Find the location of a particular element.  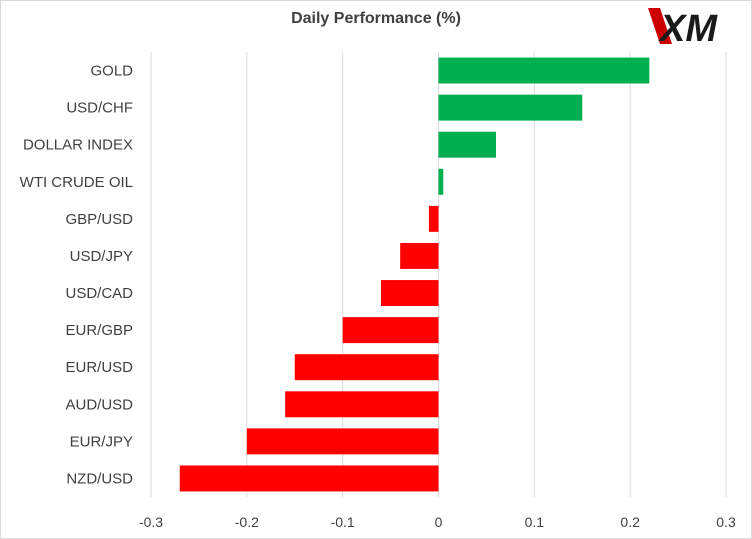

logo-text: XM is located at coordinates (688, 28).